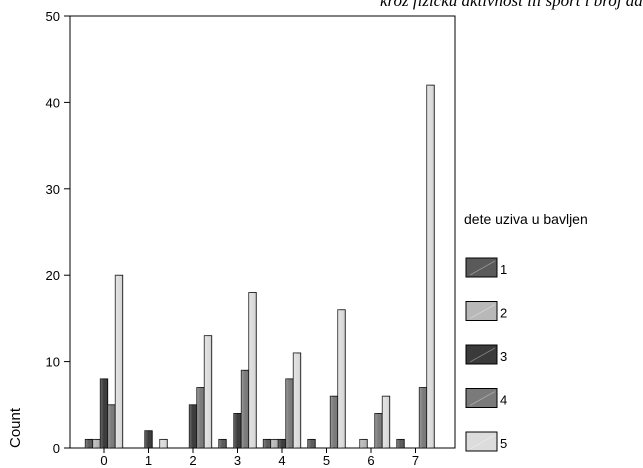 Image resolution: width=643 pixels, height=468 pixels. Describe the element at coordinates (148, 460) in the screenshot. I see `x-tick-label: 1` at that location.